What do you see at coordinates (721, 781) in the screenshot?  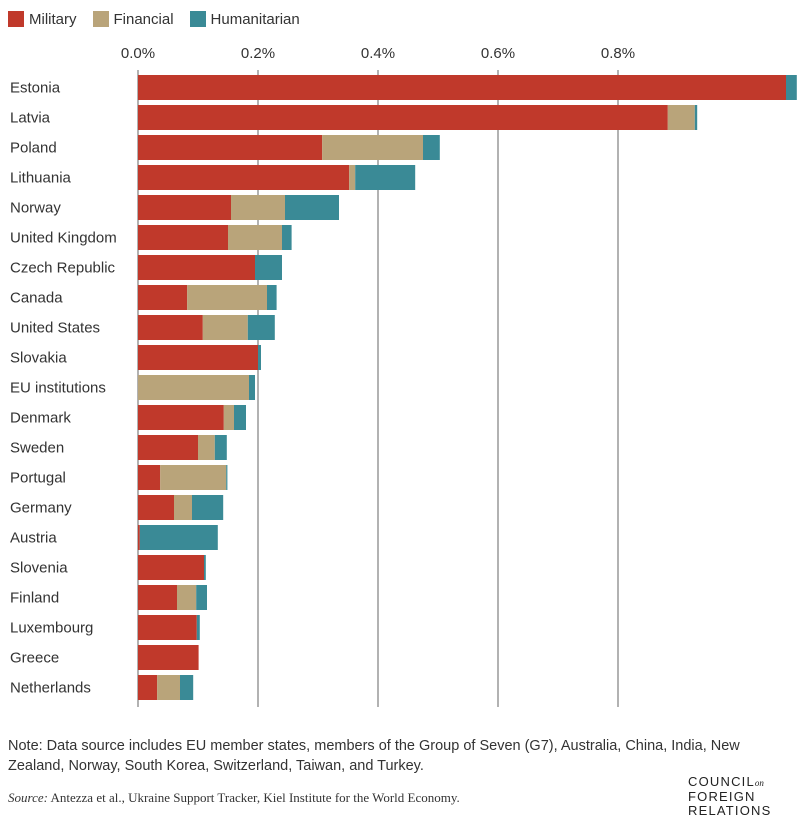 I see `logo-text-council: COUNCIL` at bounding box center [721, 781].